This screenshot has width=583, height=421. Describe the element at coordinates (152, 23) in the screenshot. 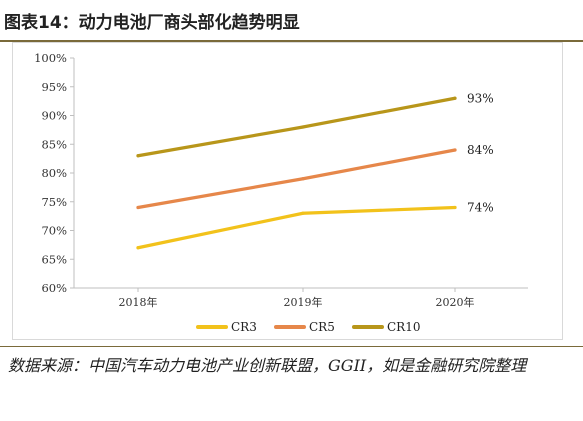

I see `figure-title: 图表14：动力电池厂商头部化趋势明显` at that location.